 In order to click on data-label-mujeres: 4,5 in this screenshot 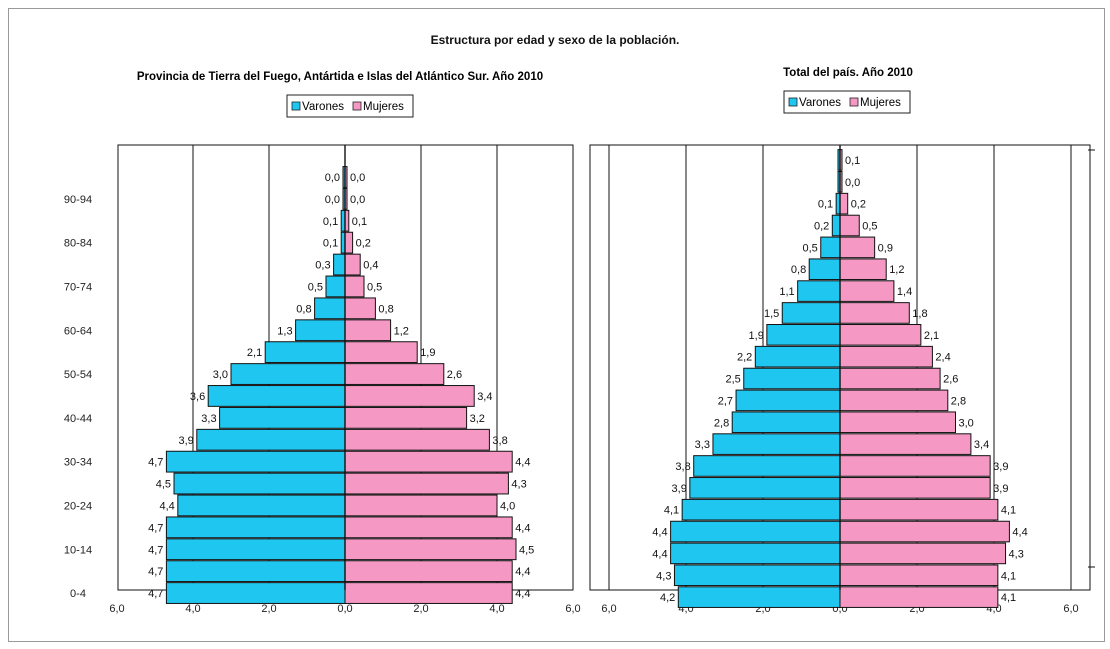, I will do `click(526, 550)`.